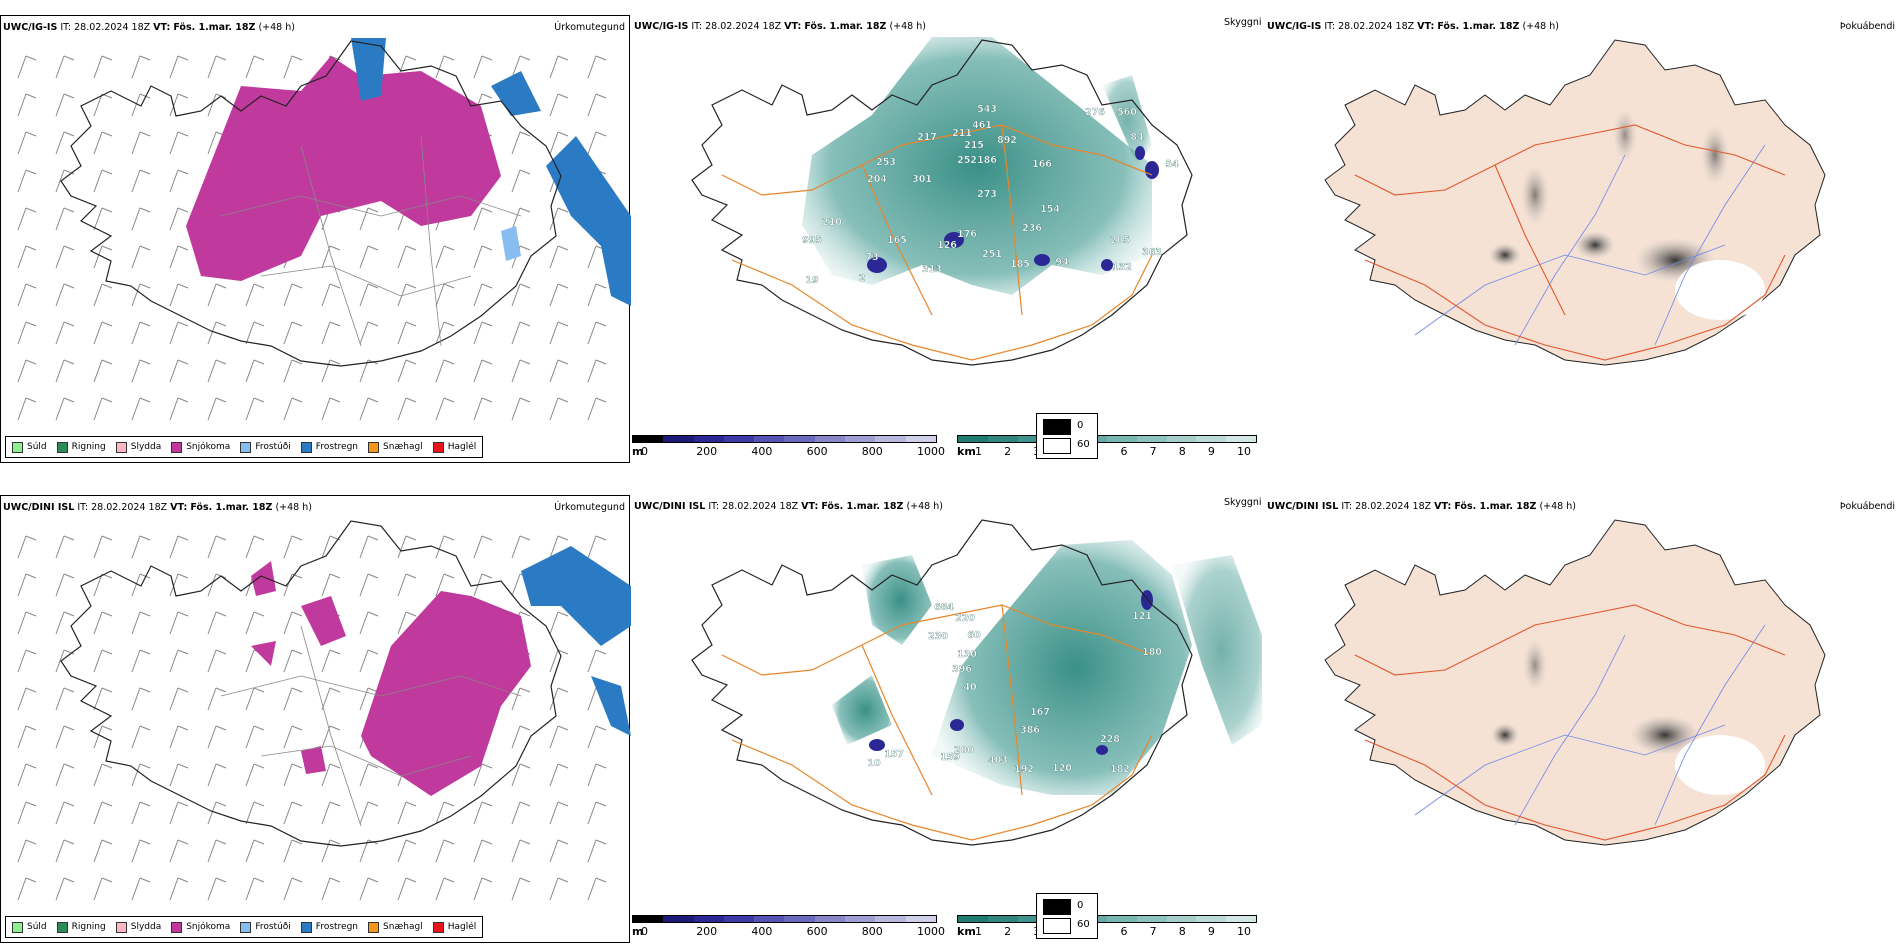 The height and width of the screenshot is (950, 1900). I want to click on legend-item-6: Snæhagl, so click(395, 927).